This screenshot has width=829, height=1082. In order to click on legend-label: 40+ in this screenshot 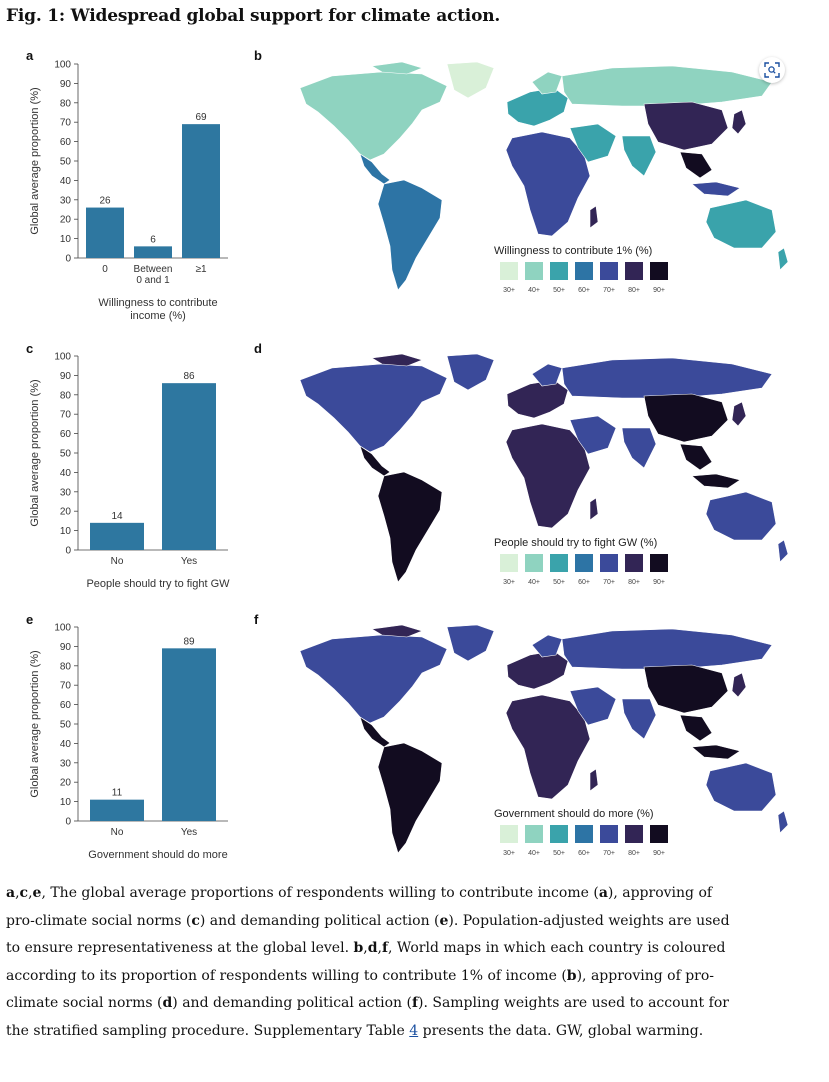, I will do `click(534, 290)`.